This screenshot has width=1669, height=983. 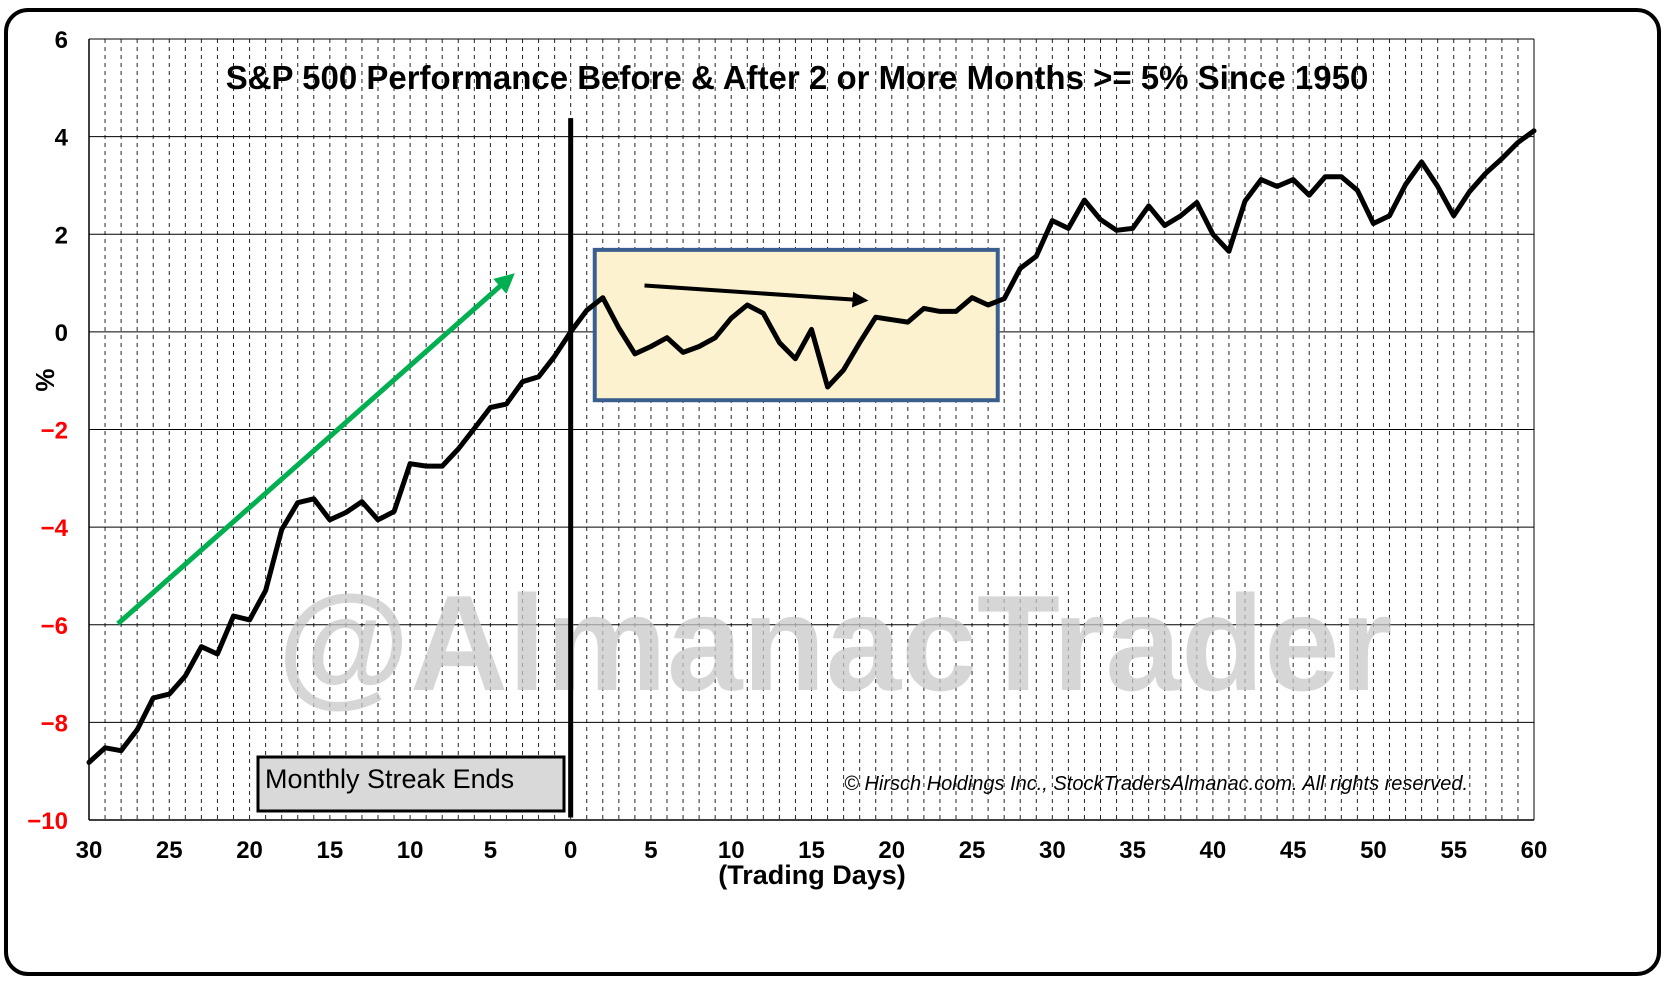 I want to click on y-axis-ticks: −10 −8 −6 −4 −2 0 2 4 6, so click(x=47, y=431).